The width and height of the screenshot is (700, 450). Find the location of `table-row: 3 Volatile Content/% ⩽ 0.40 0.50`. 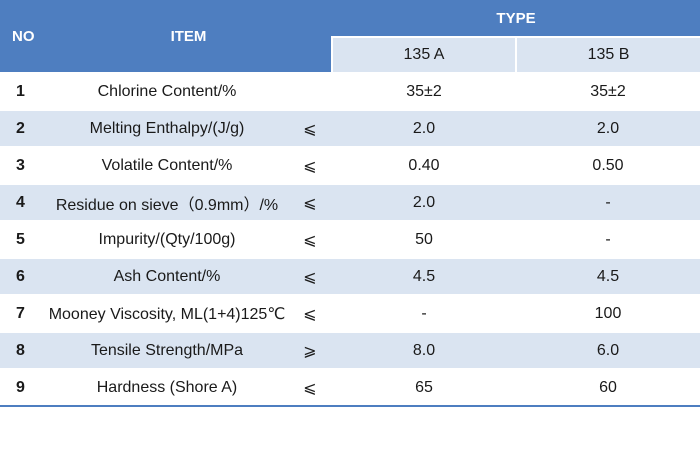

table-row: 3 Volatile Content/% ⩽ 0.40 0.50 is located at coordinates (350, 165).